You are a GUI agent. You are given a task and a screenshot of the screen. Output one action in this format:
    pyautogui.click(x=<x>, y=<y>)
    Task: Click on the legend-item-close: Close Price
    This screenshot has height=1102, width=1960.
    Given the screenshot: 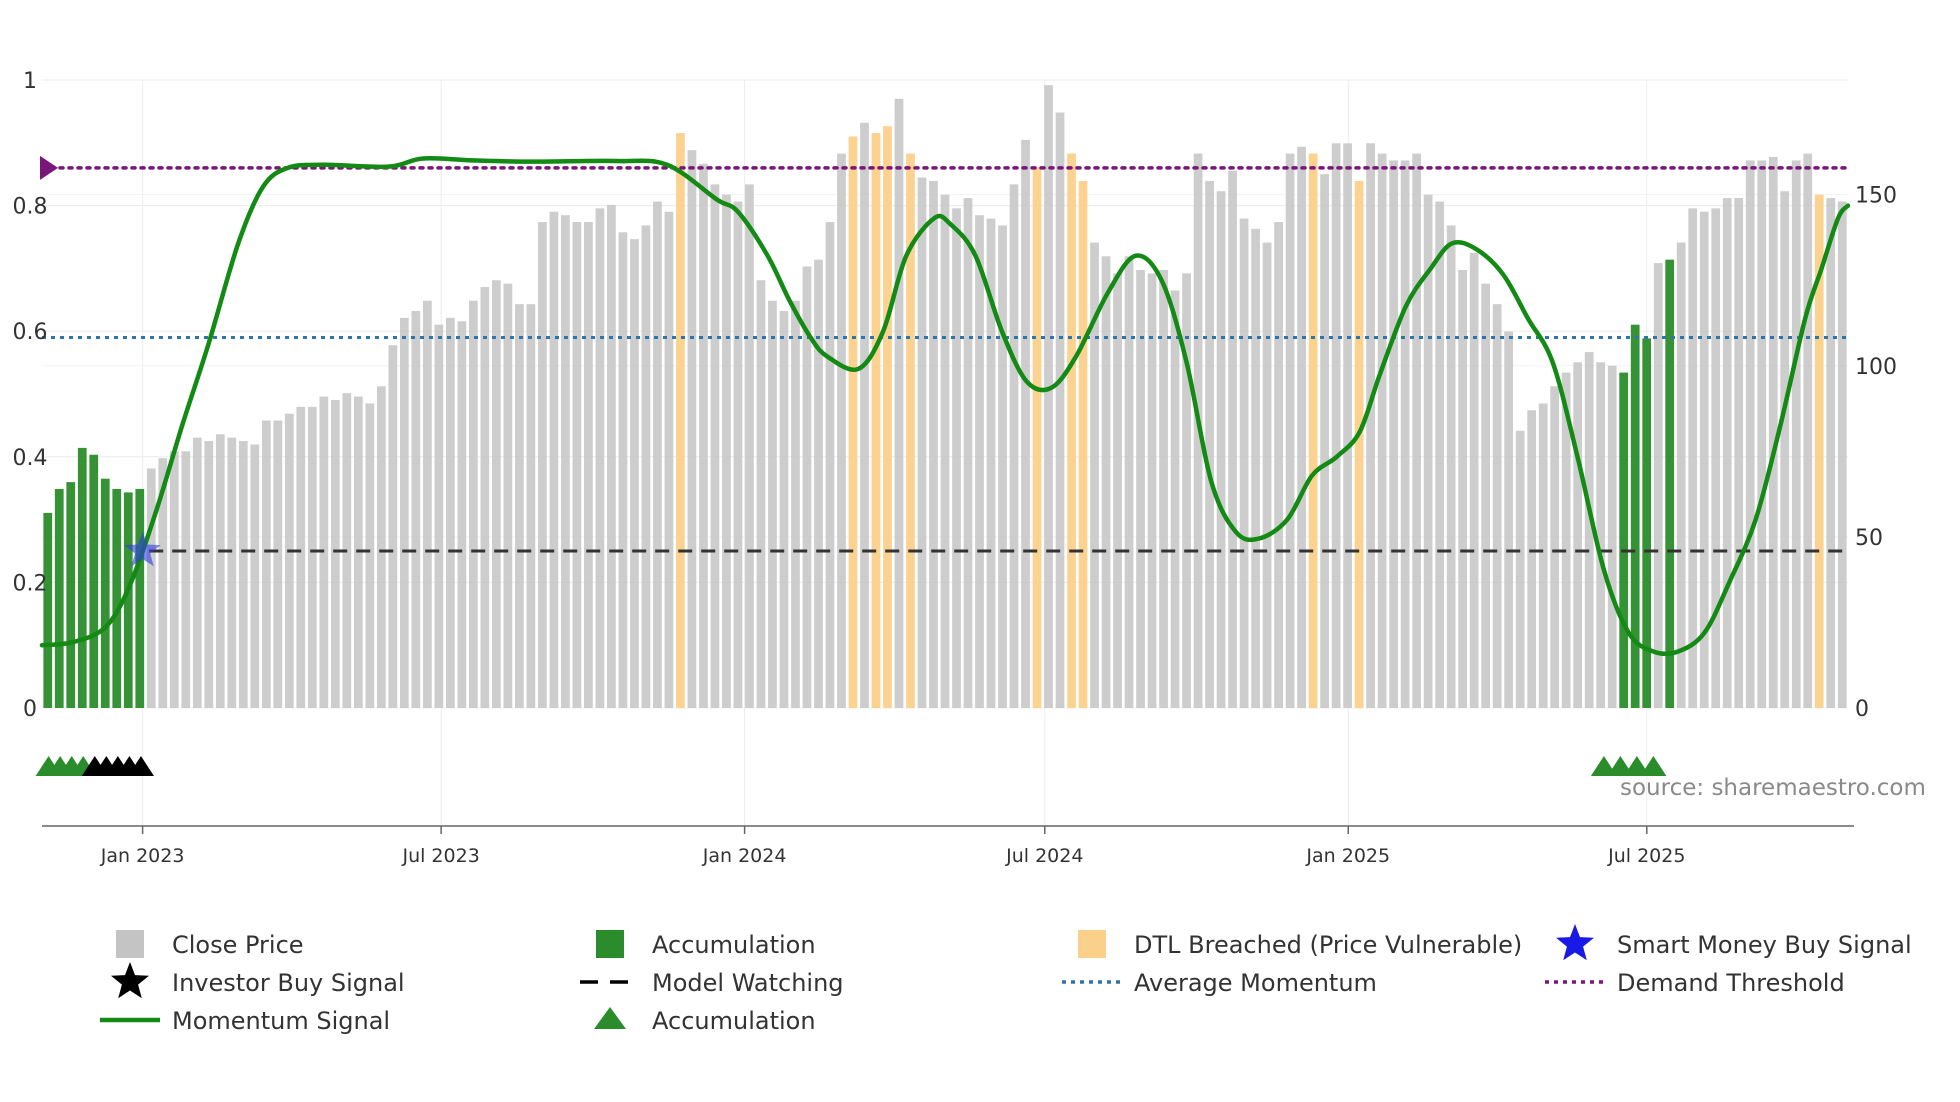 What is the action you would take?
    pyautogui.click(x=210, y=944)
    